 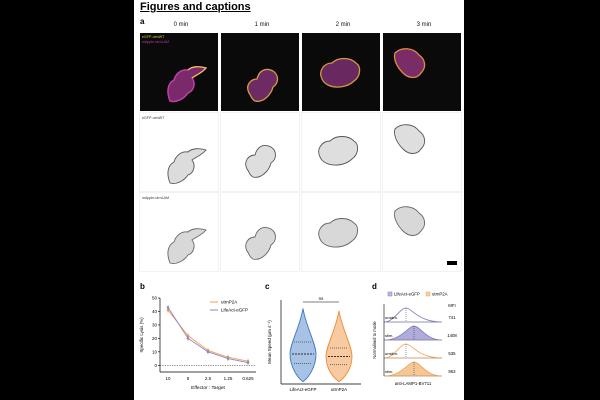 I want to click on y-tick-label: 20, so click(x=155, y=338).